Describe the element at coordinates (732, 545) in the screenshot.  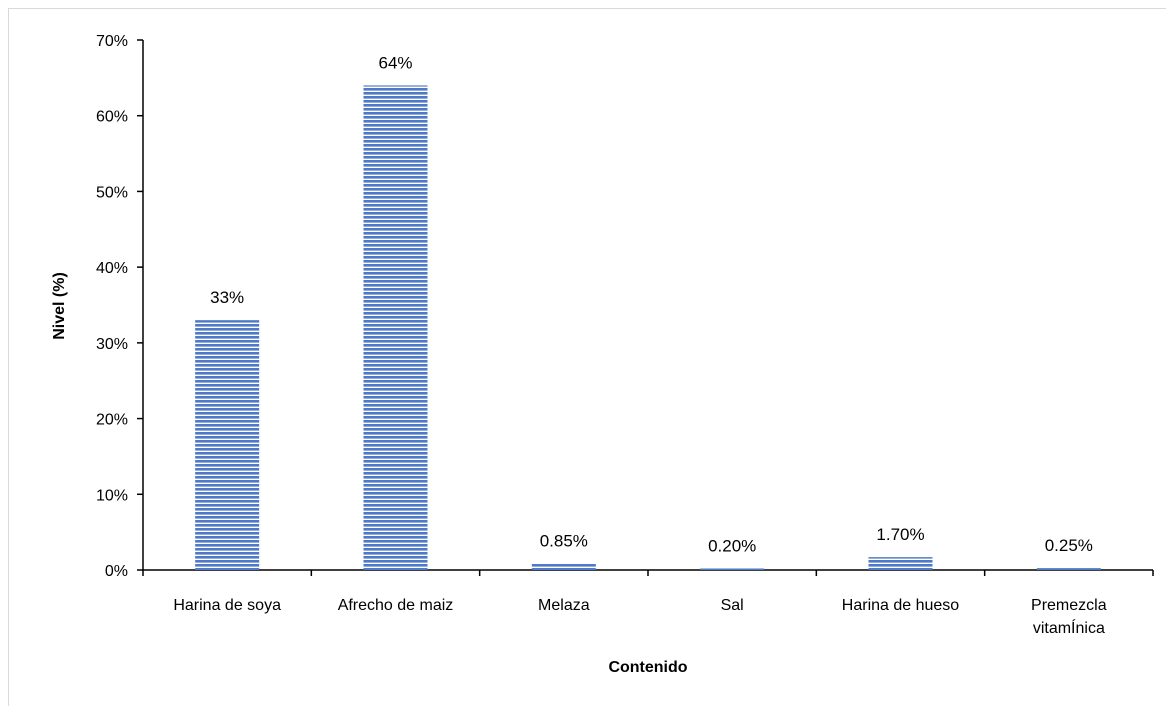
I see `data-label: 0.20%` at that location.